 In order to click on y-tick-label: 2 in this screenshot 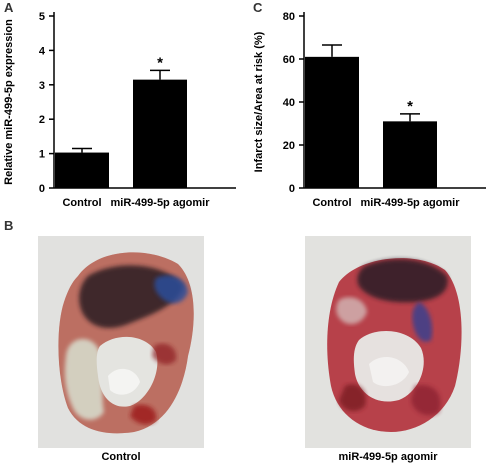, I will do `click(42, 120)`.